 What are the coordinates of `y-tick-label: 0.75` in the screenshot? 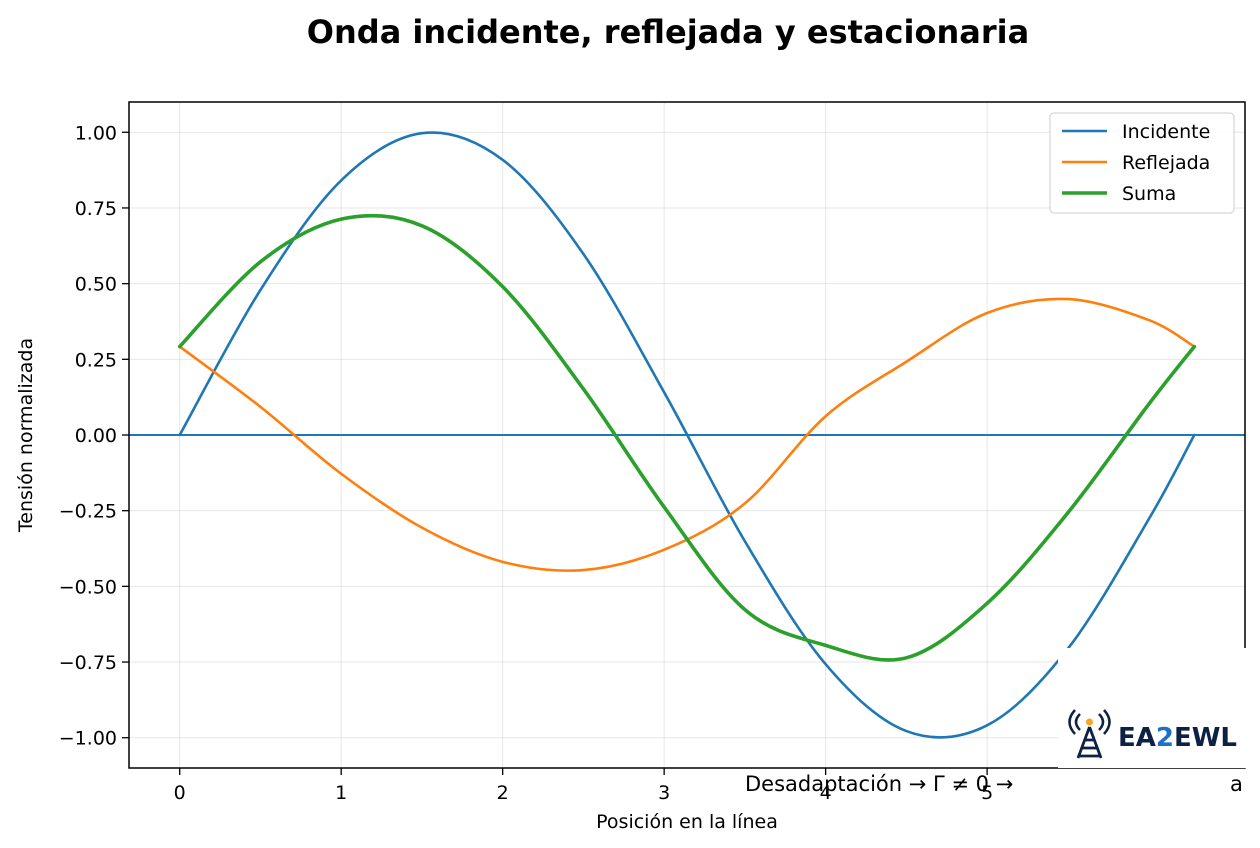 It's located at (96, 209).